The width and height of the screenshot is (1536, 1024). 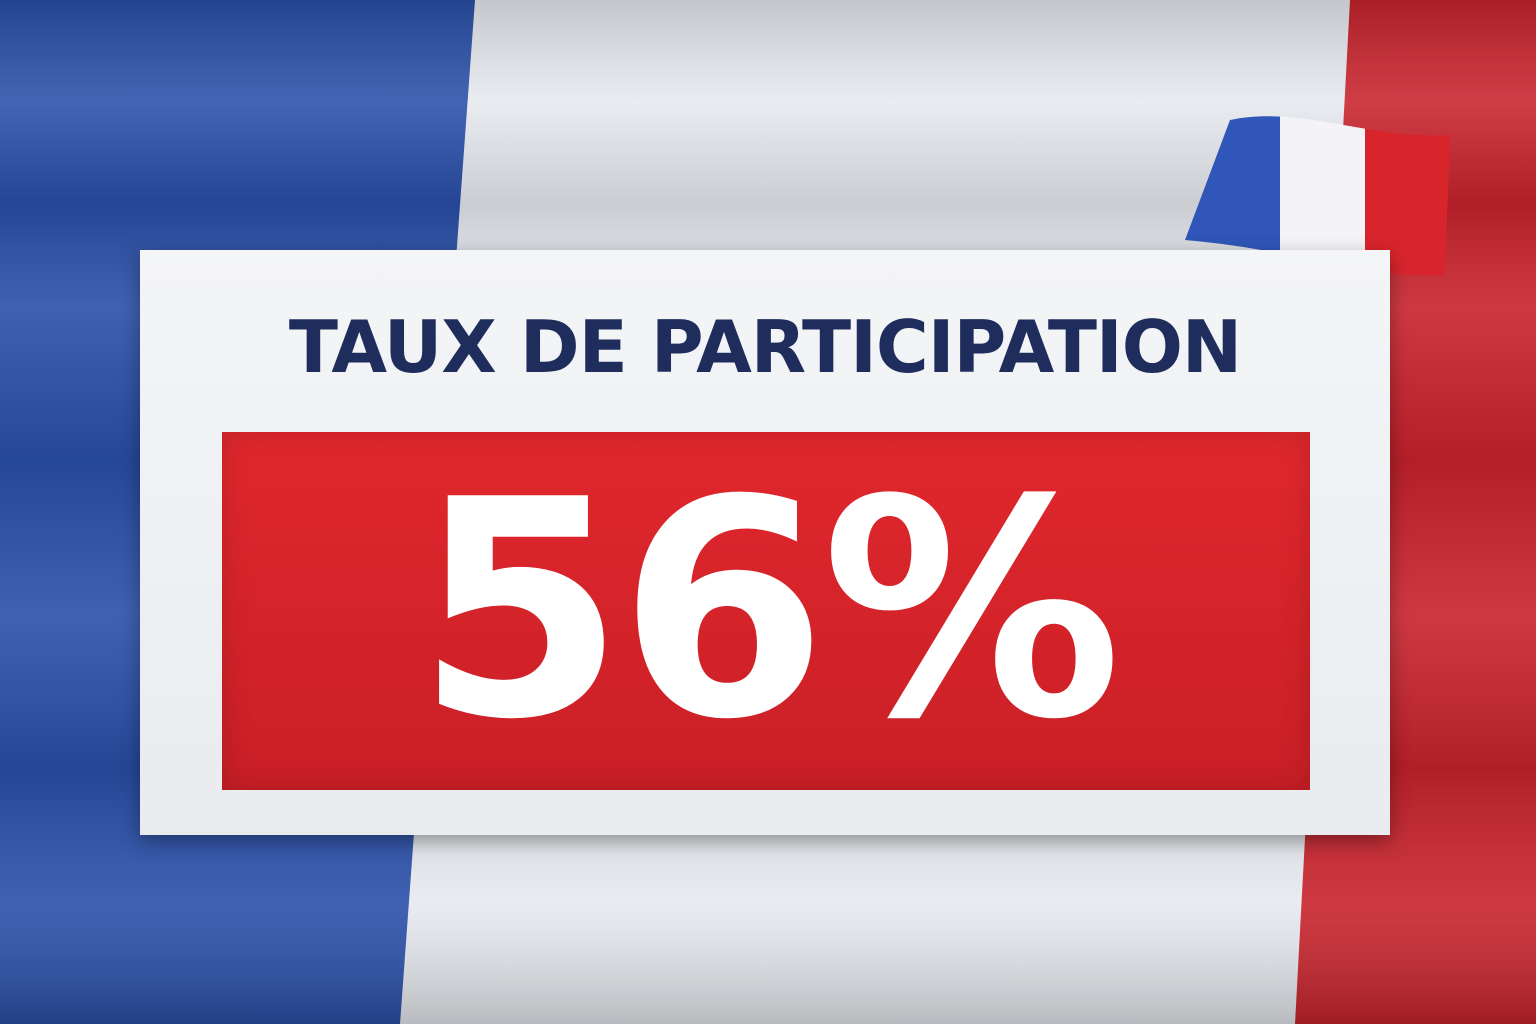 I want to click on french-flag-icon, so click(x=1317, y=196).